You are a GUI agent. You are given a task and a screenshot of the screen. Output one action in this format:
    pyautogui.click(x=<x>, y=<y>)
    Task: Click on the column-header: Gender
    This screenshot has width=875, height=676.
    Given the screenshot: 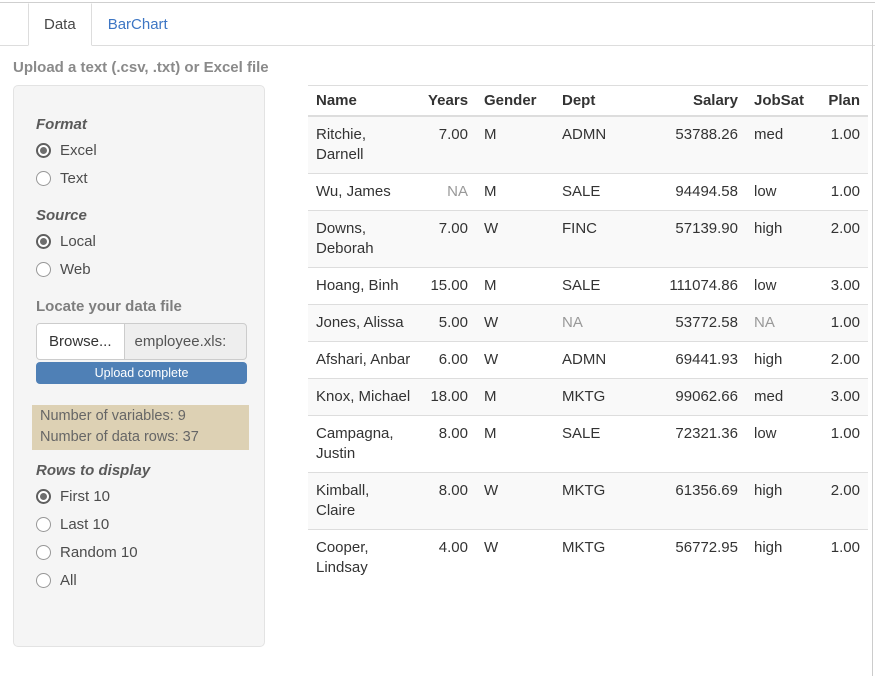 What is the action you would take?
    pyautogui.click(x=515, y=101)
    